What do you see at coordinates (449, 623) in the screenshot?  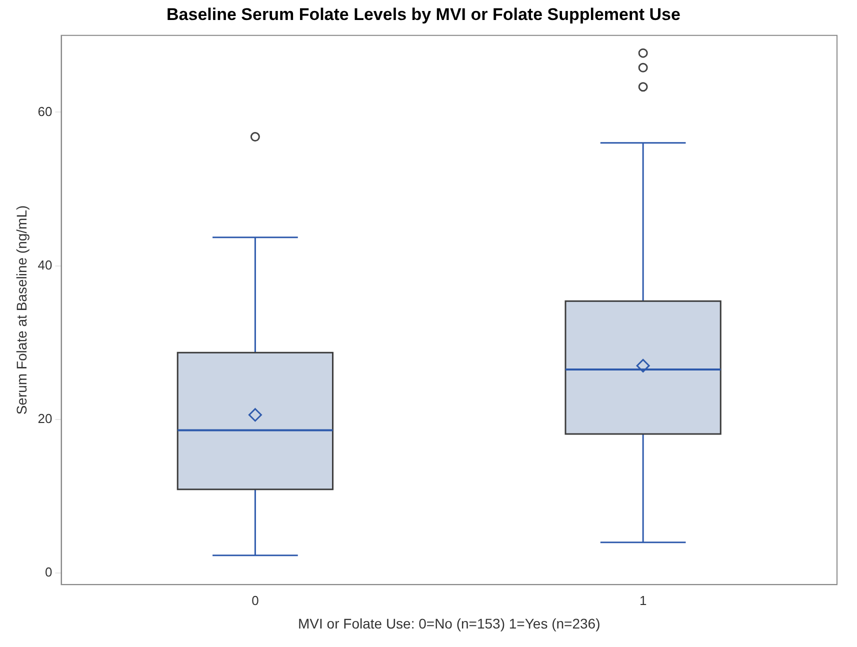 I see `x-axis-title: MVI or Folate Use: 0=No (n=153) 1=Yes (n=236)` at bounding box center [449, 623].